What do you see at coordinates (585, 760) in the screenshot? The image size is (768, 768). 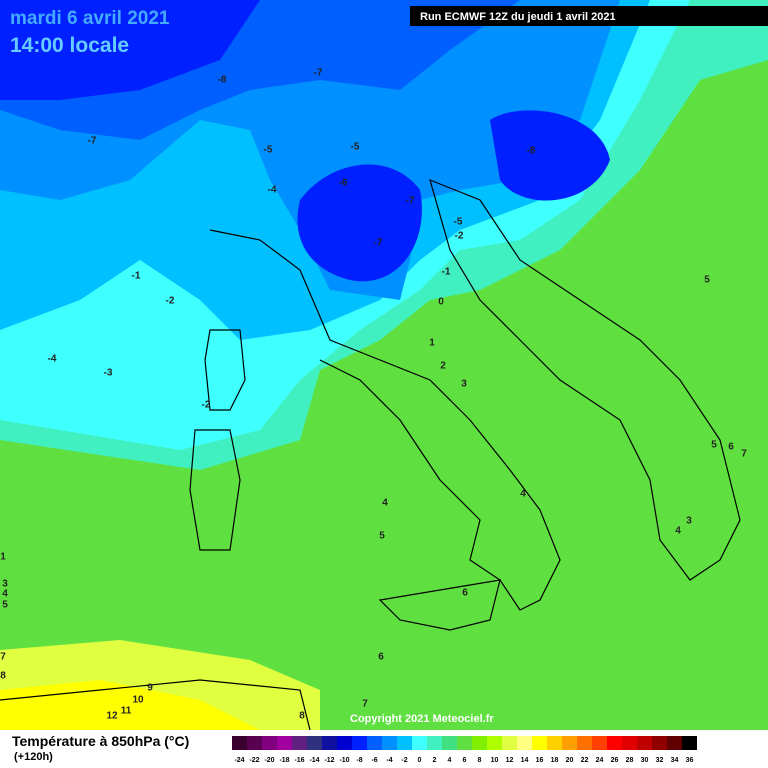 I see `colorbar-label: 22` at bounding box center [585, 760].